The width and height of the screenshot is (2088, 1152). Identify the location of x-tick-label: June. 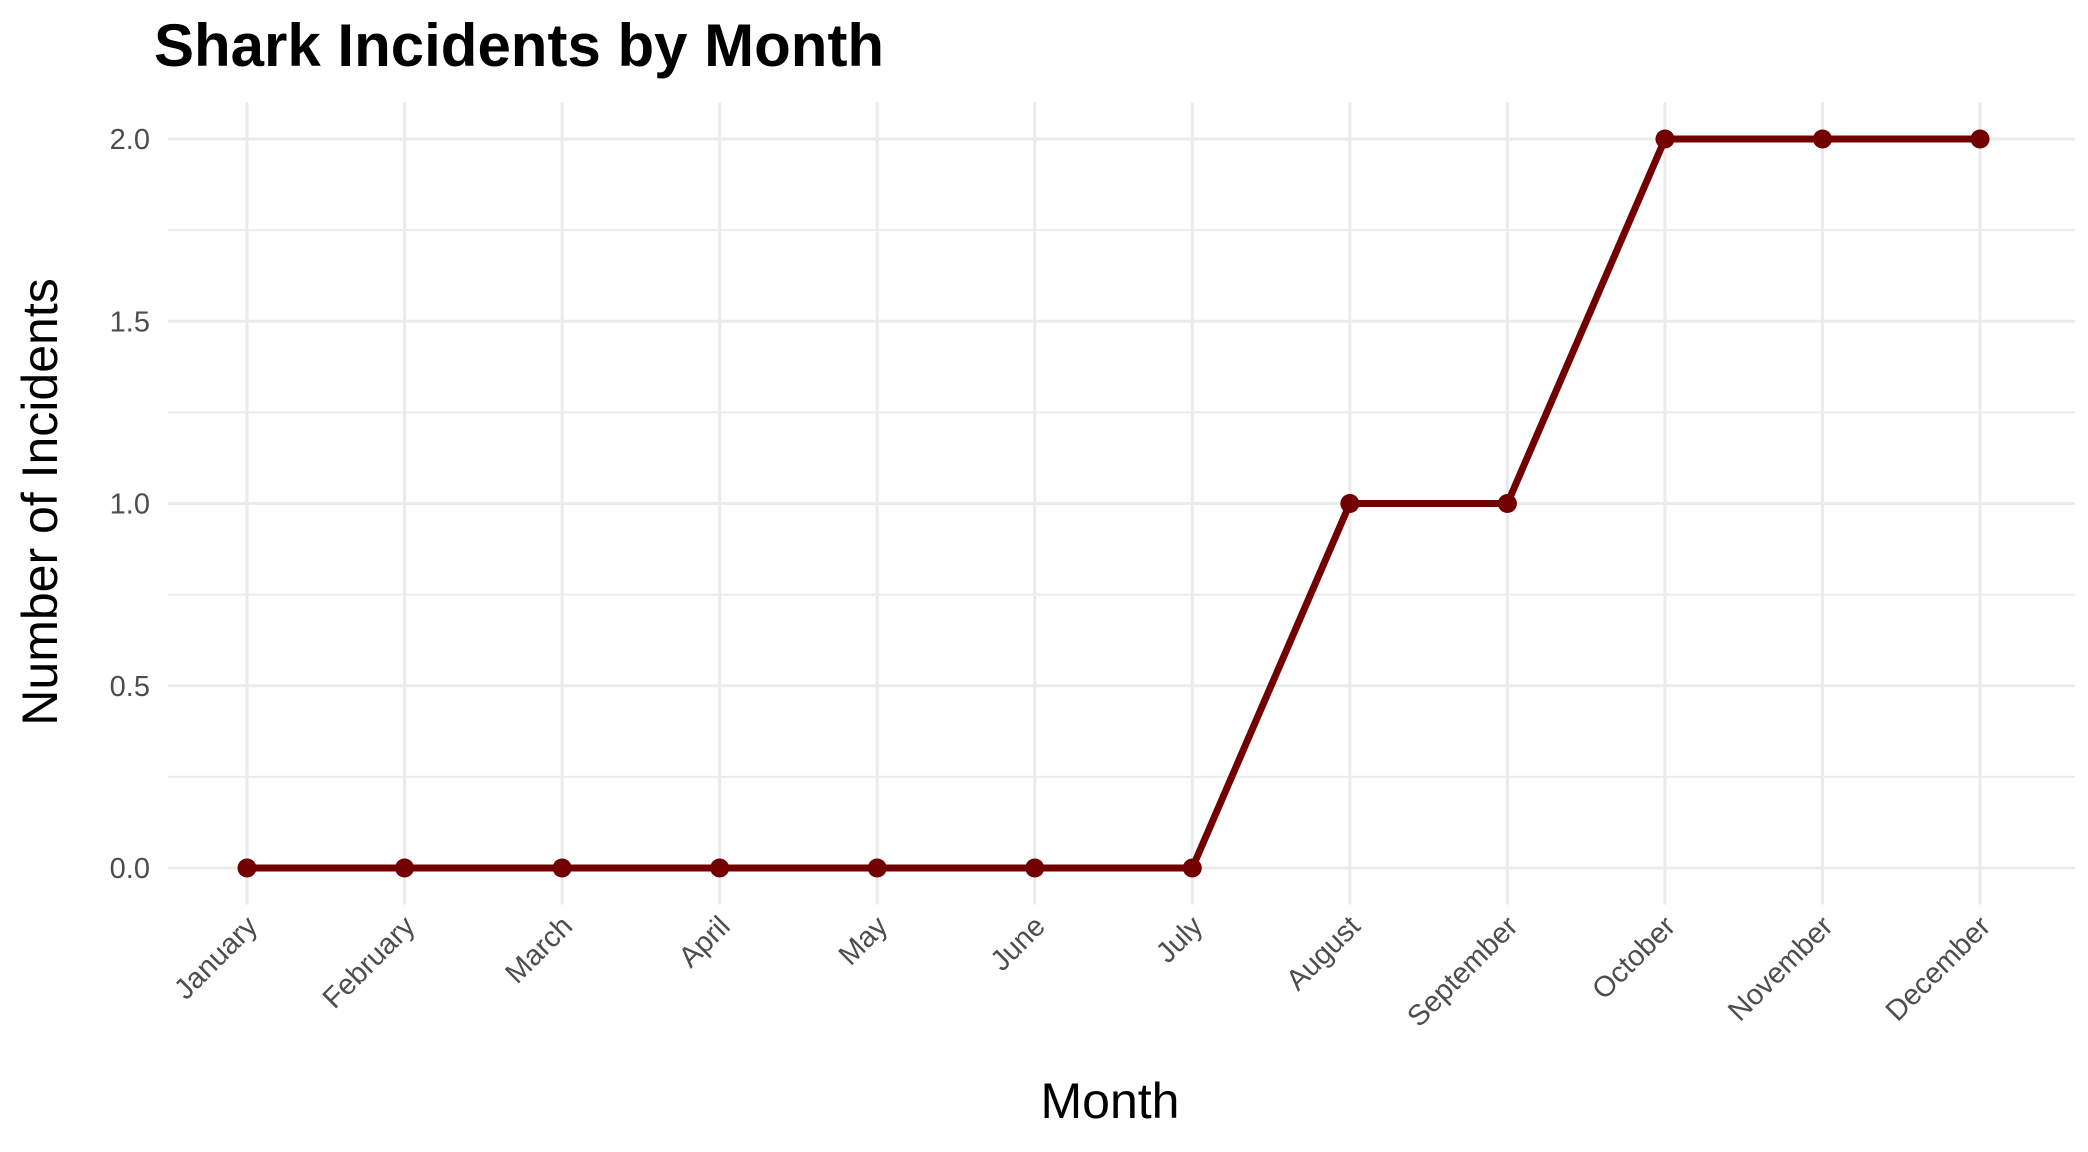
(1018, 943).